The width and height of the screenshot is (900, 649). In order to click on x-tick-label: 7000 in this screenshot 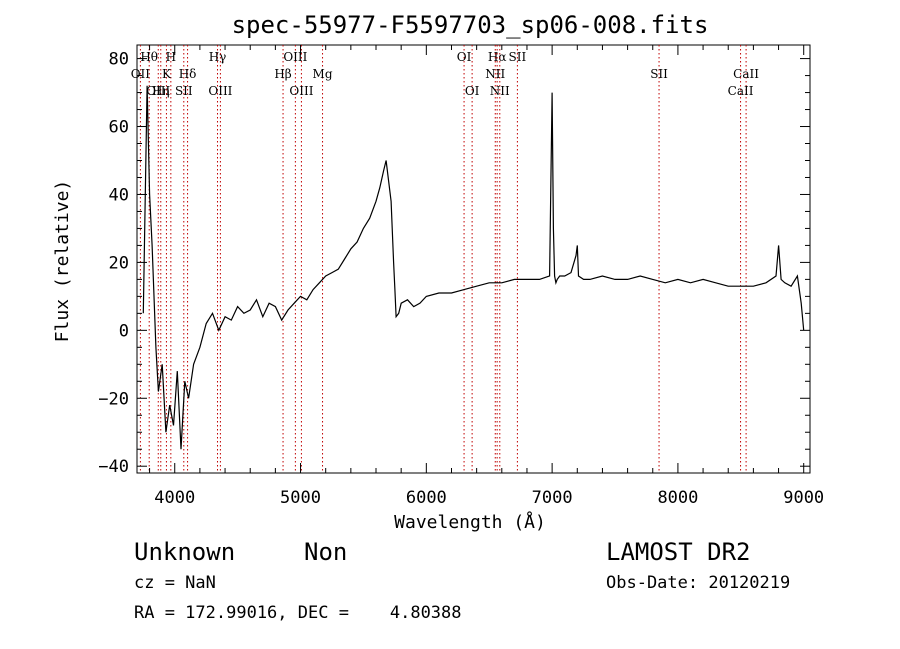, I will do `click(552, 498)`.